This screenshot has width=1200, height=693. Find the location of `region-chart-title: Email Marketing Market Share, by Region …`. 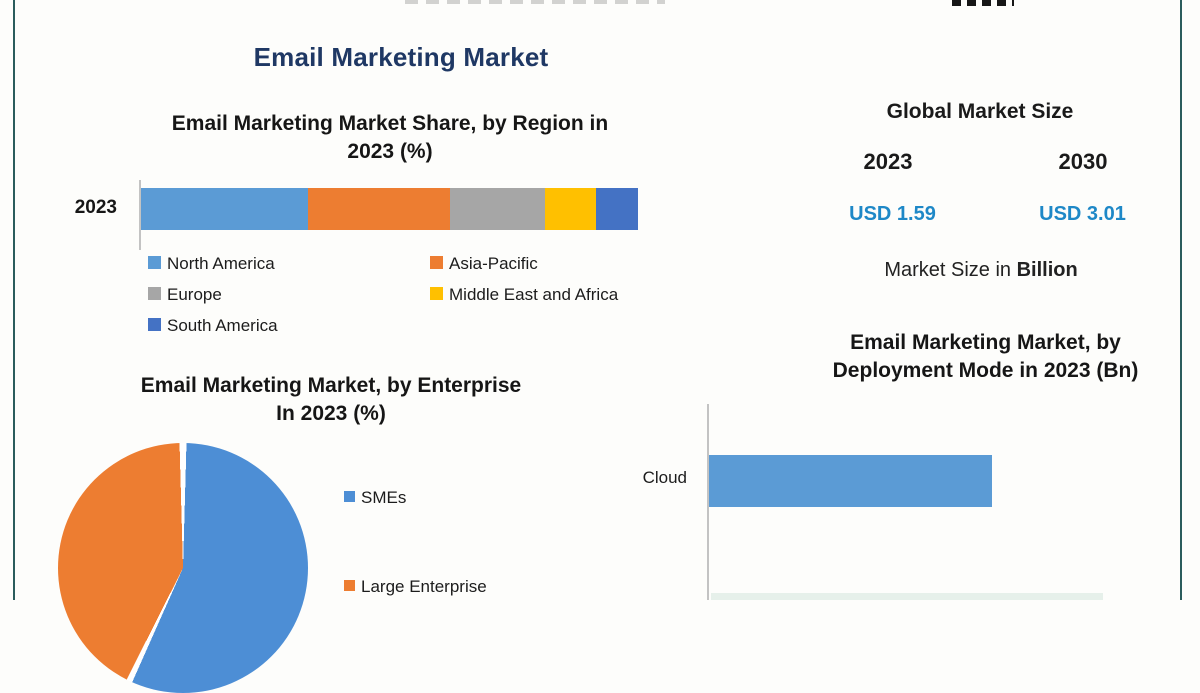

region-chart-title: Email Marketing Market Share, by Region … is located at coordinates (390, 137).